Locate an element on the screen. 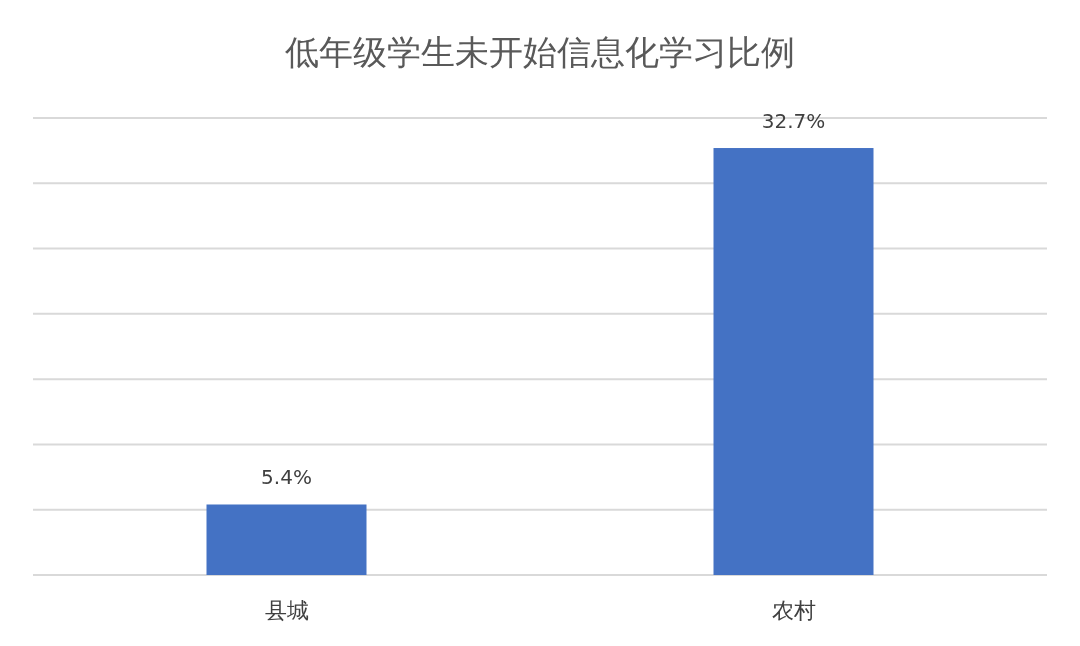 This screenshot has width=1080, height=646. data-label: 5.4% is located at coordinates (286, 477).